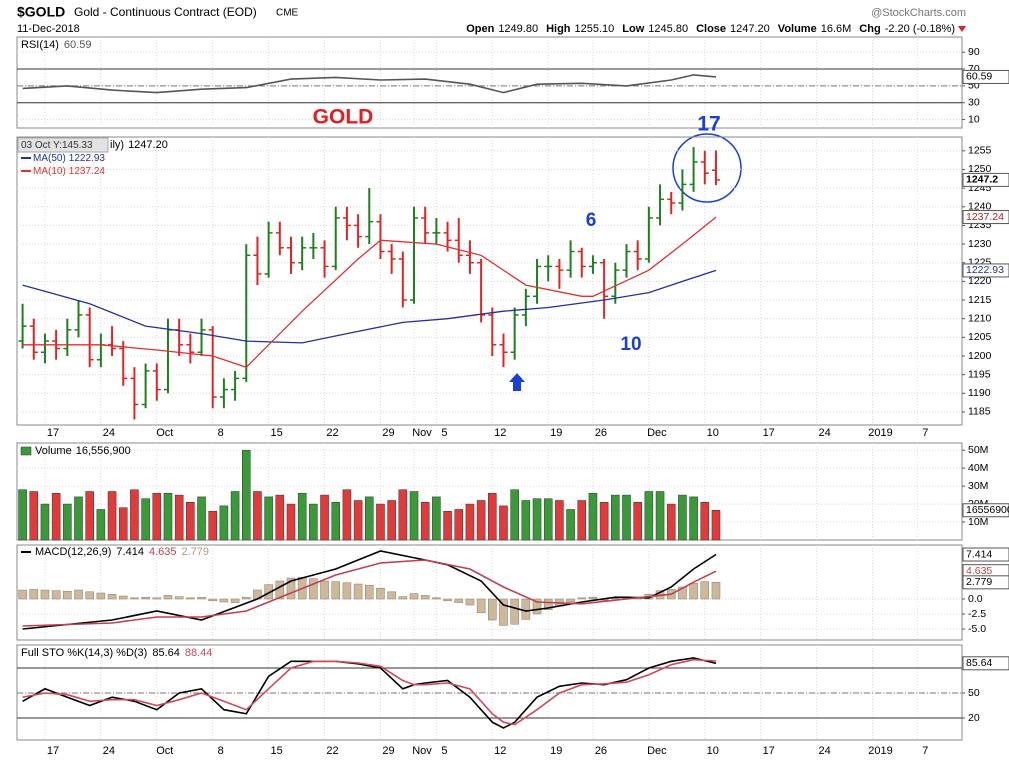 The width and height of the screenshot is (1009, 761). I want to click on x-tick-label: 5, so click(444, 751).